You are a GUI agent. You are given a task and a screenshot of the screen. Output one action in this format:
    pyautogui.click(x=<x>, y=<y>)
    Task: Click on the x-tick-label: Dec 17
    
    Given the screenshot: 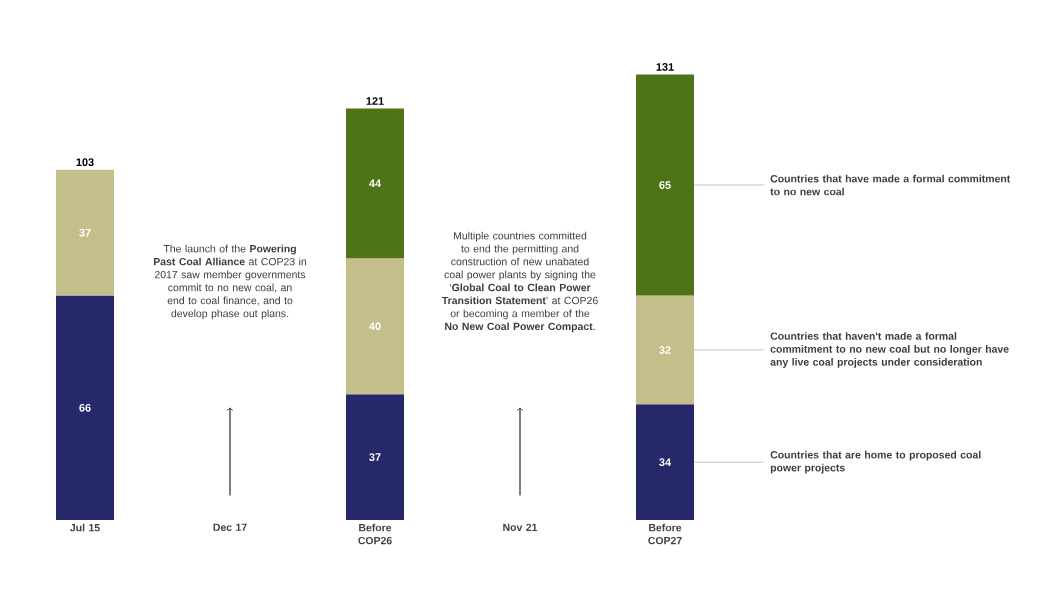 What is the action you would take?
    pyautogui.click(x=230, y=527)
    